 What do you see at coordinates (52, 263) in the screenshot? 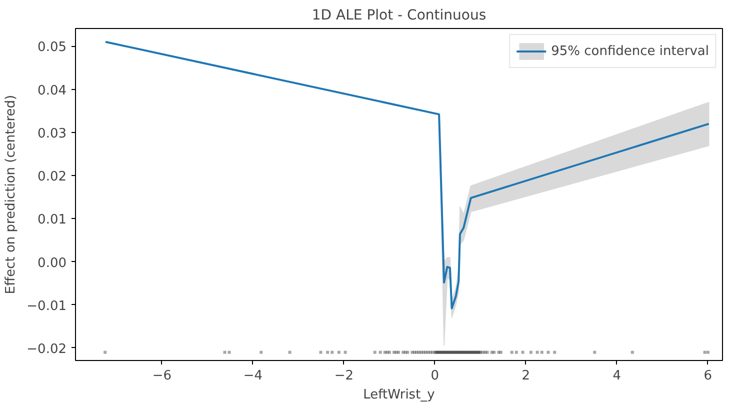
I see `y-tick-label: 0.00` at bounding box center [52, 263].